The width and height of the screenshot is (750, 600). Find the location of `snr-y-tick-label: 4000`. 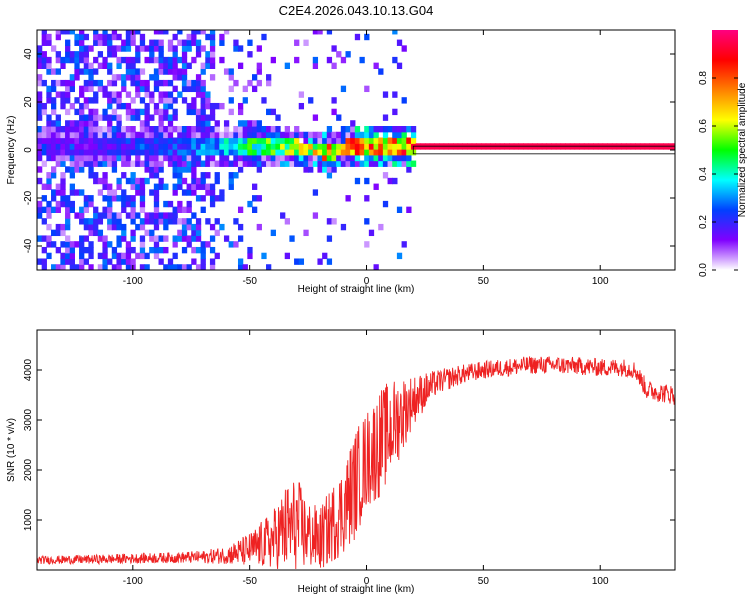

snr-y-tick-label: 4000 is located at coordinates (28, 369).